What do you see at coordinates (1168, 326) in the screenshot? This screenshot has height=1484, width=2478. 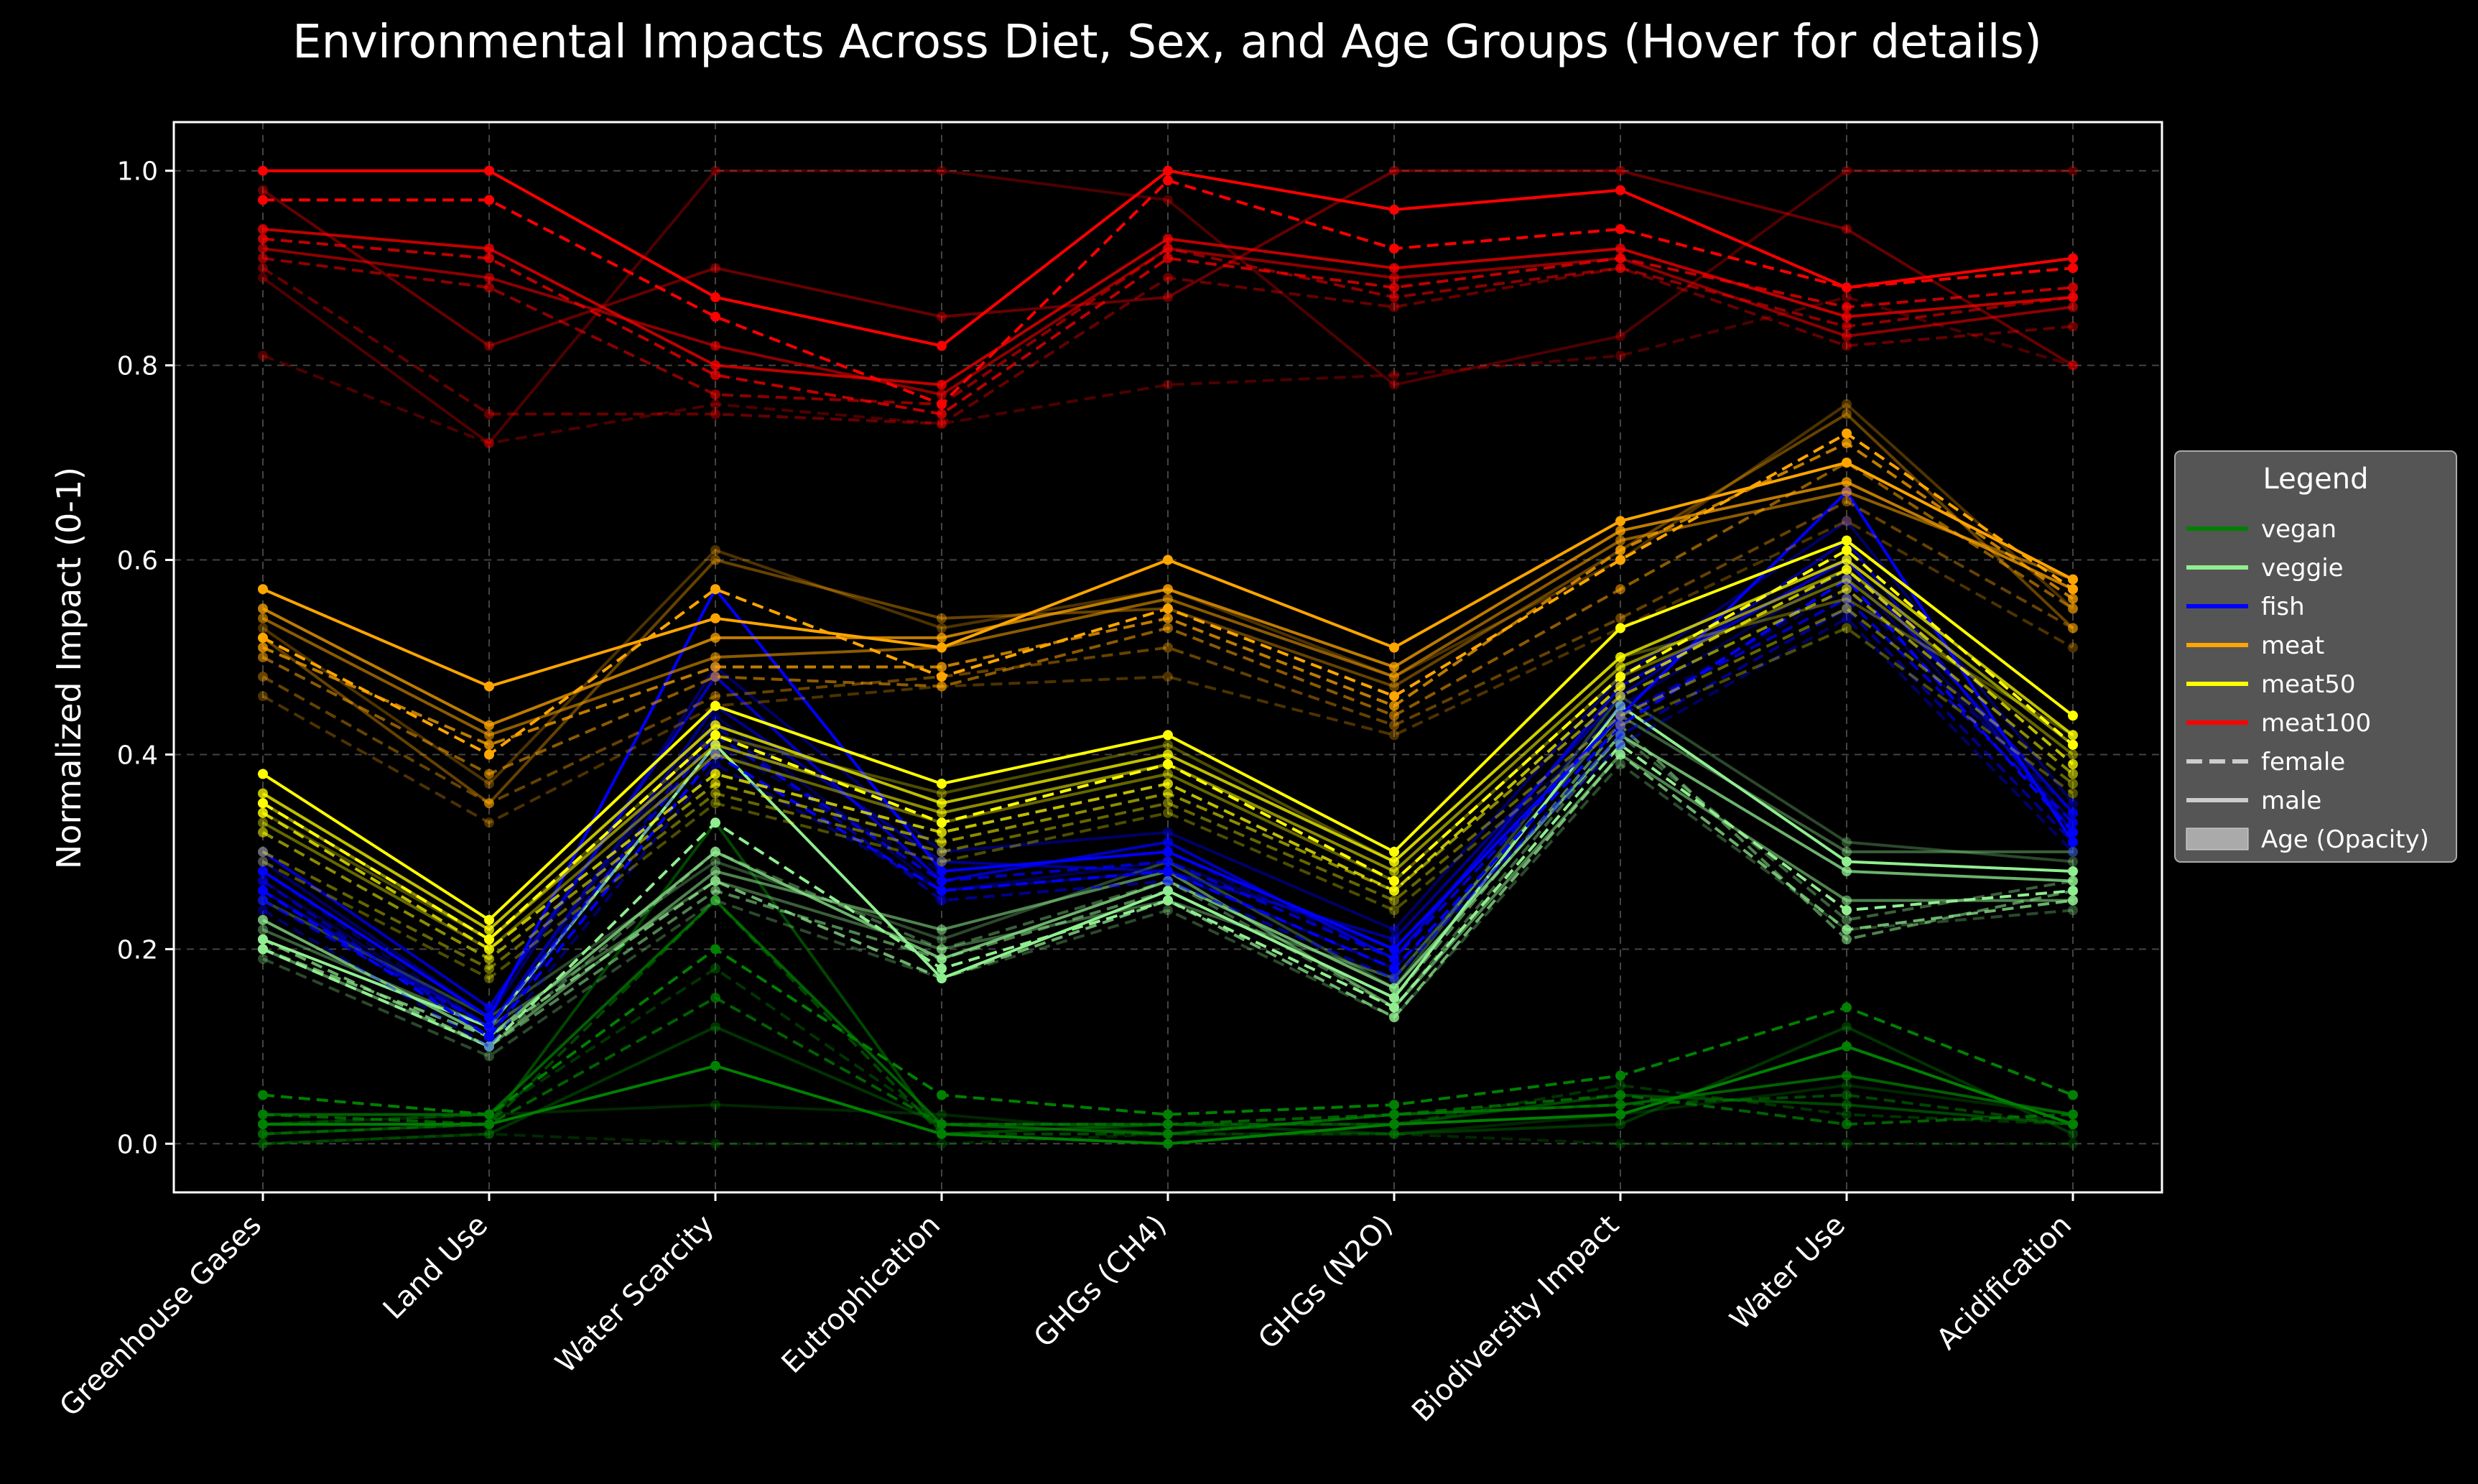 I see `series-line-meat100-female` at bounding box center [1168, 326].